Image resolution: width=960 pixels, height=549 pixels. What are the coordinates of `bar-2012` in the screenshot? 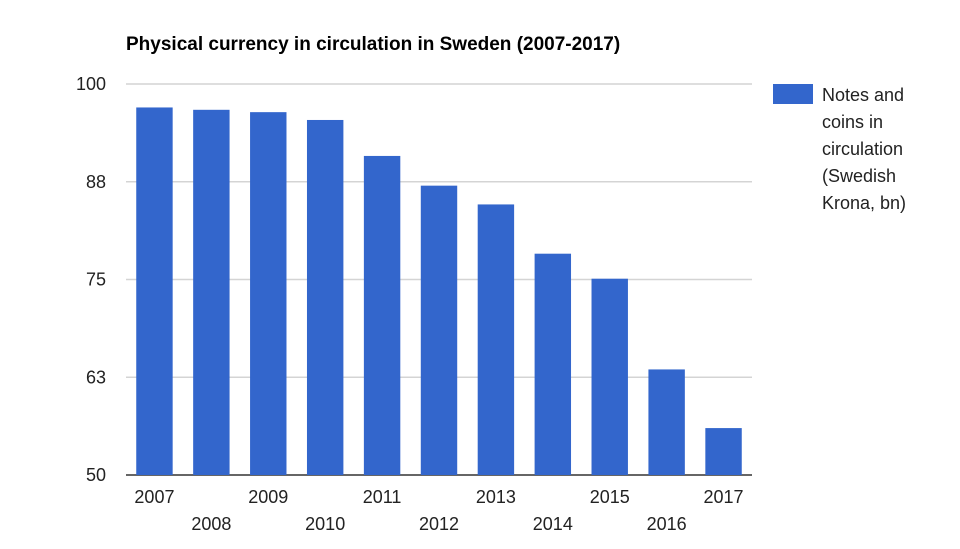 It's located at (439, 330).